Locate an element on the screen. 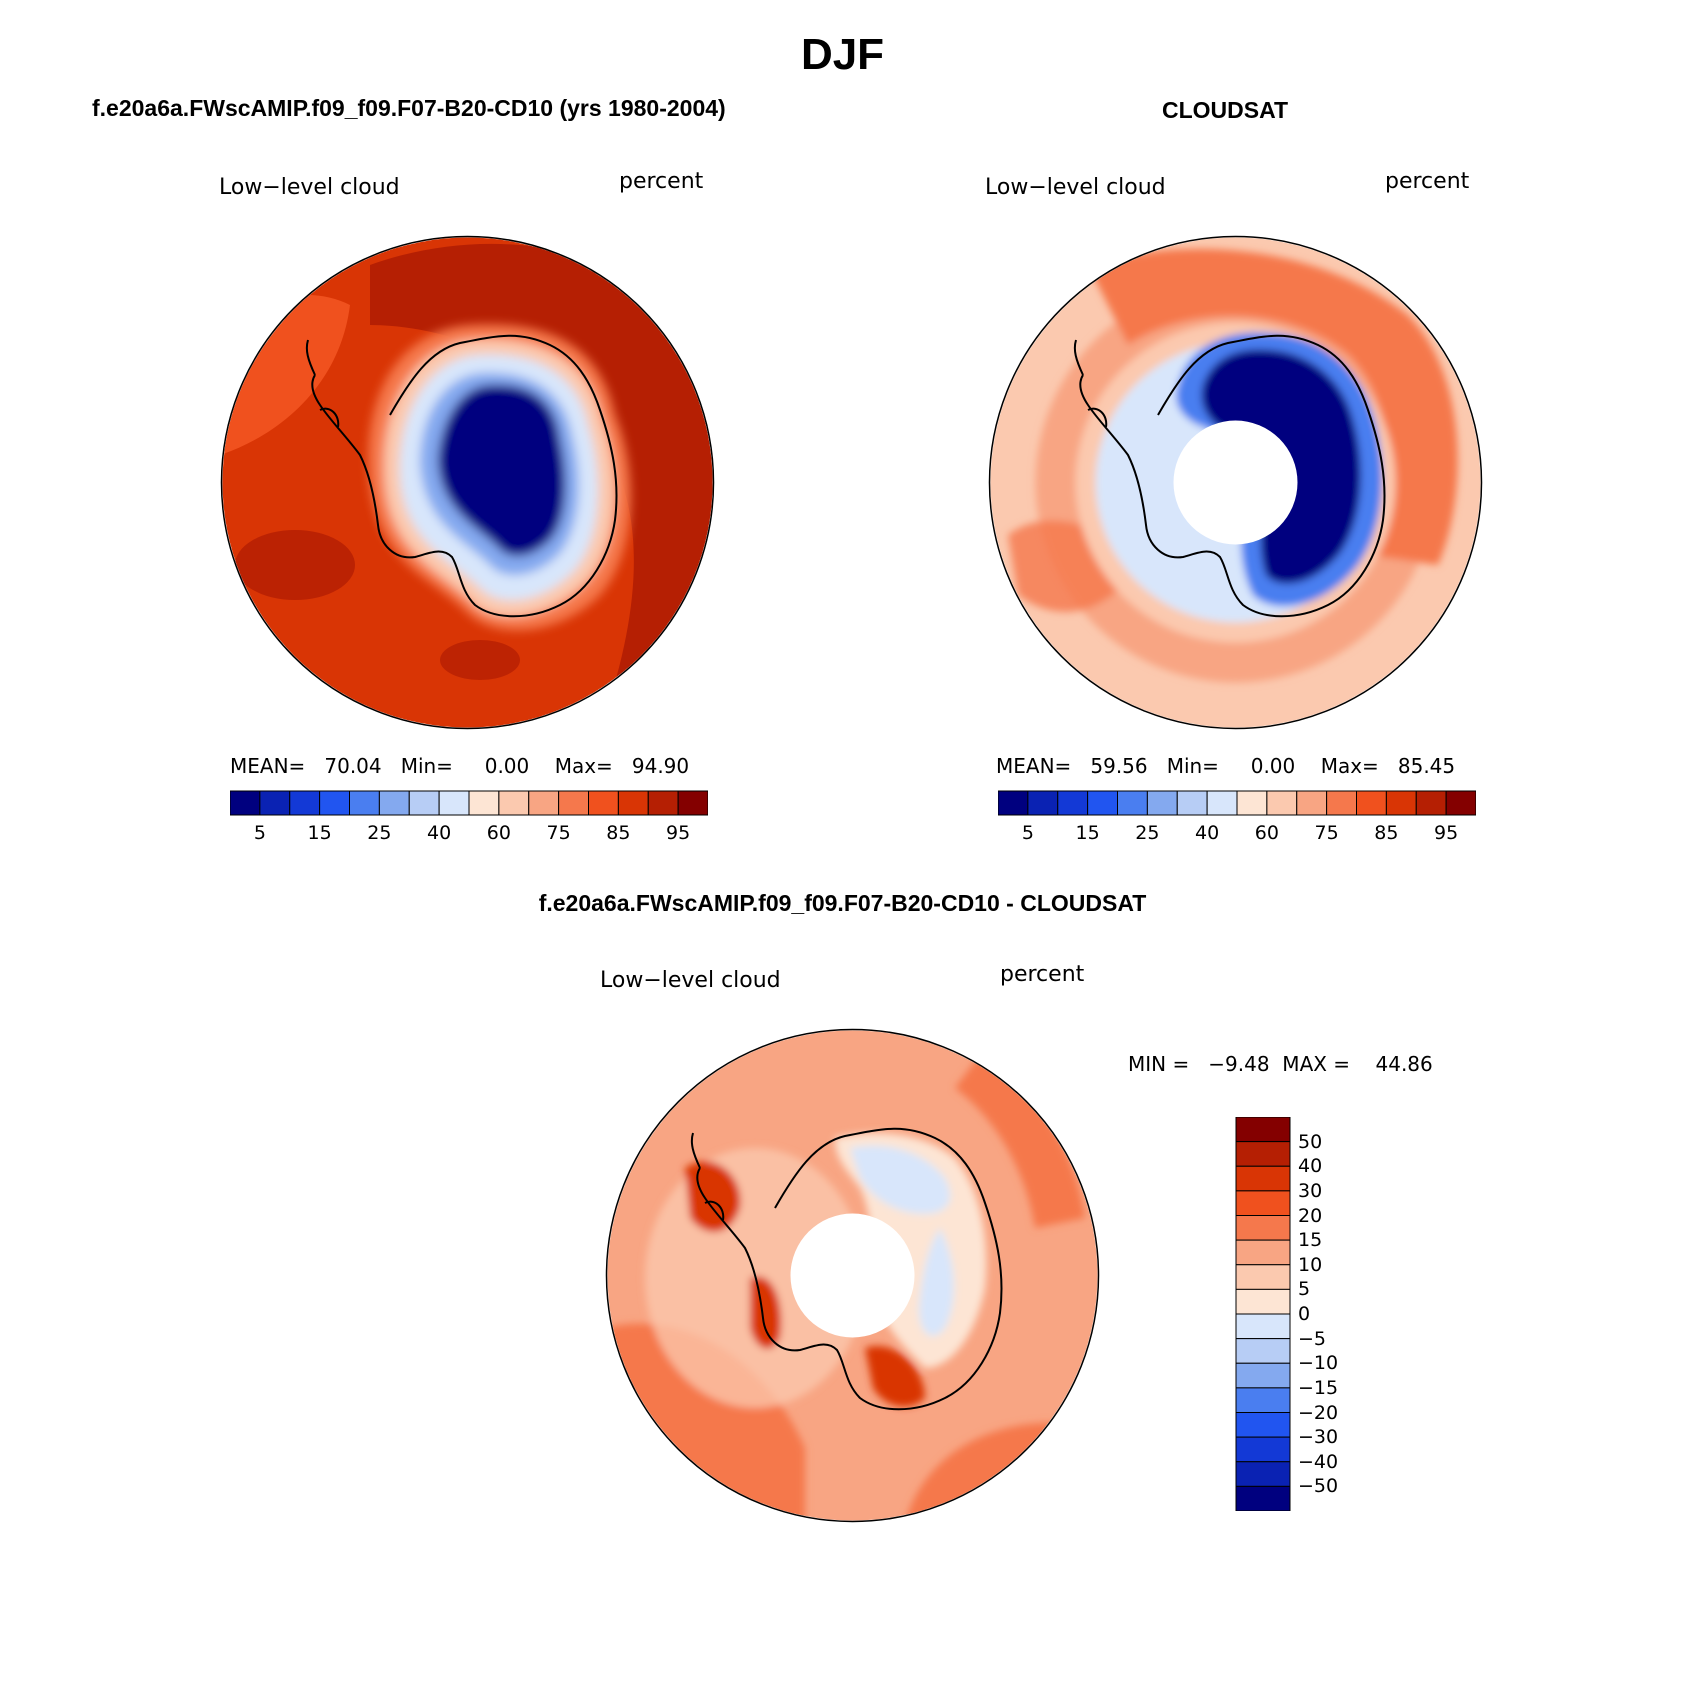 This screenshot has height=1683, width=1685. colorbar-tick-label: 30 is located at coordinates (1310, 1190).